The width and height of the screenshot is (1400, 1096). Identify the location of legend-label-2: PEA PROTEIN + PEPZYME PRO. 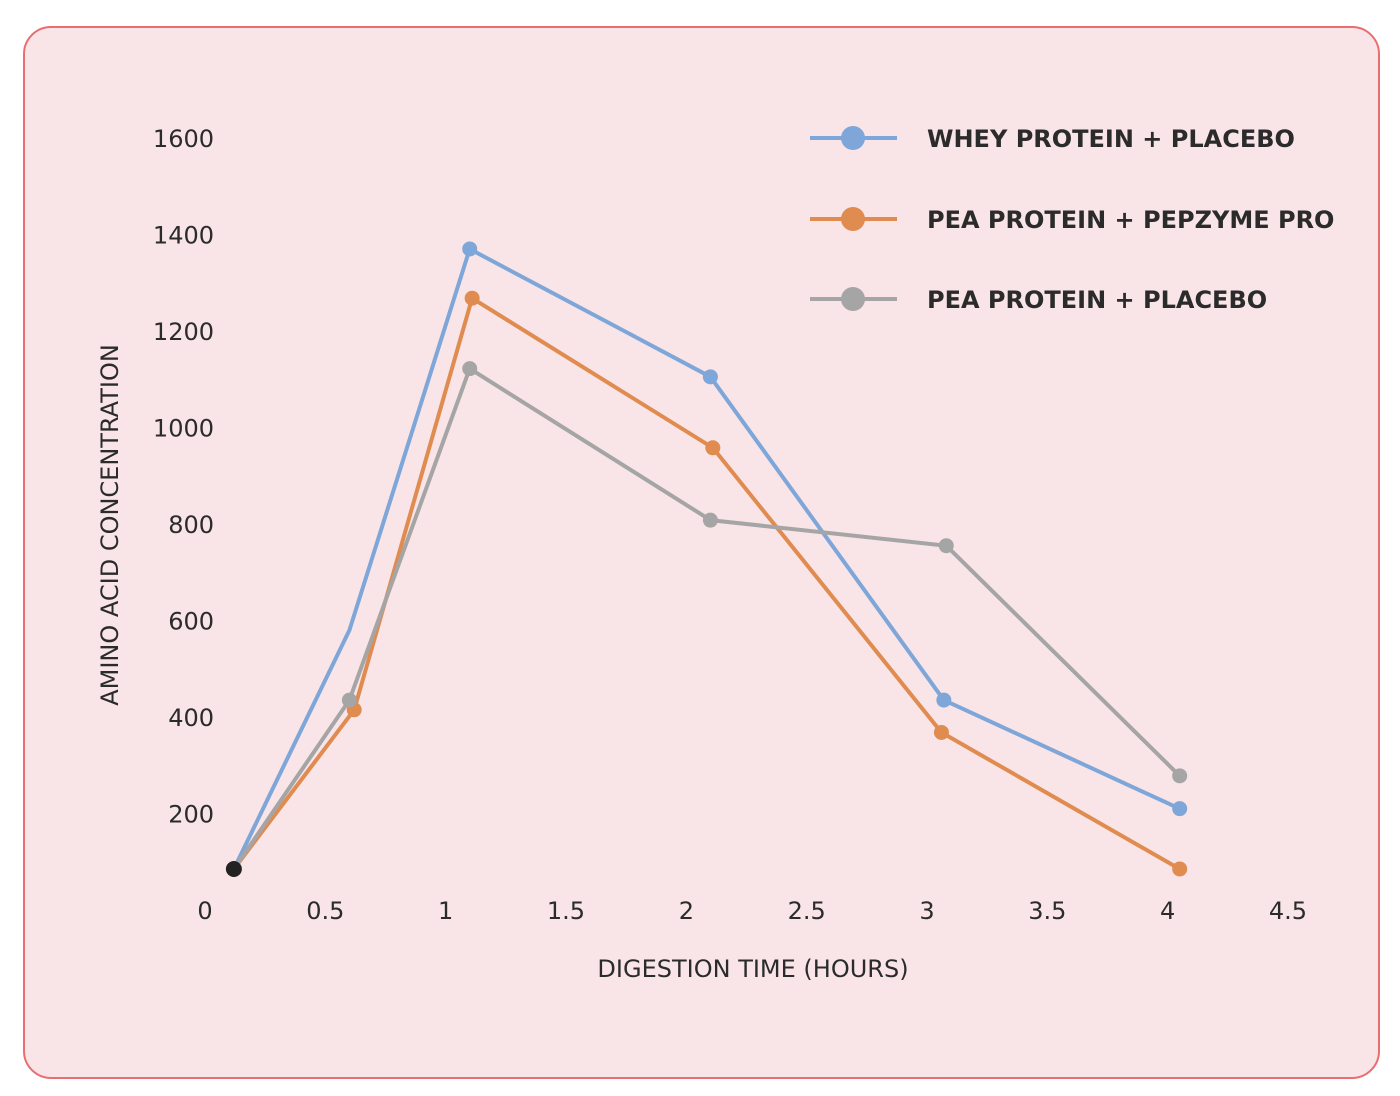
(1130, 220).